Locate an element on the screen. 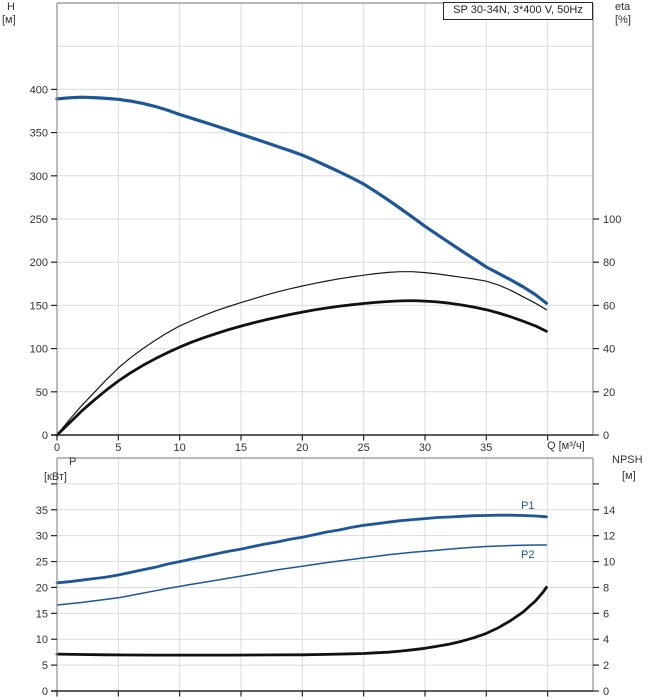 The width and height of the screenshot is (658, 700). h-axis-unit: [м] is located at coordinates (9, 20).